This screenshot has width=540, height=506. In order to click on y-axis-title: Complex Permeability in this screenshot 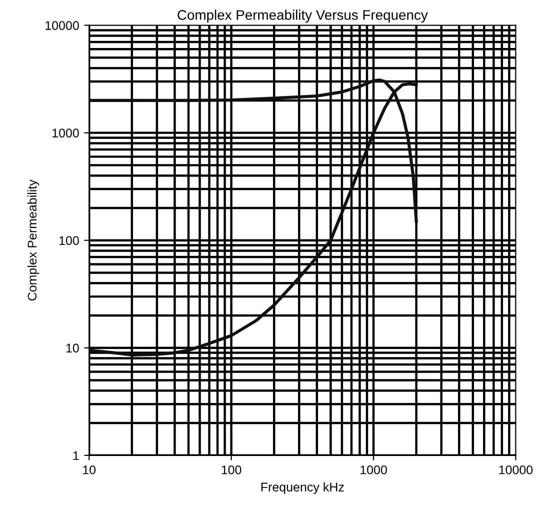, I will do `click(33, 240)`.